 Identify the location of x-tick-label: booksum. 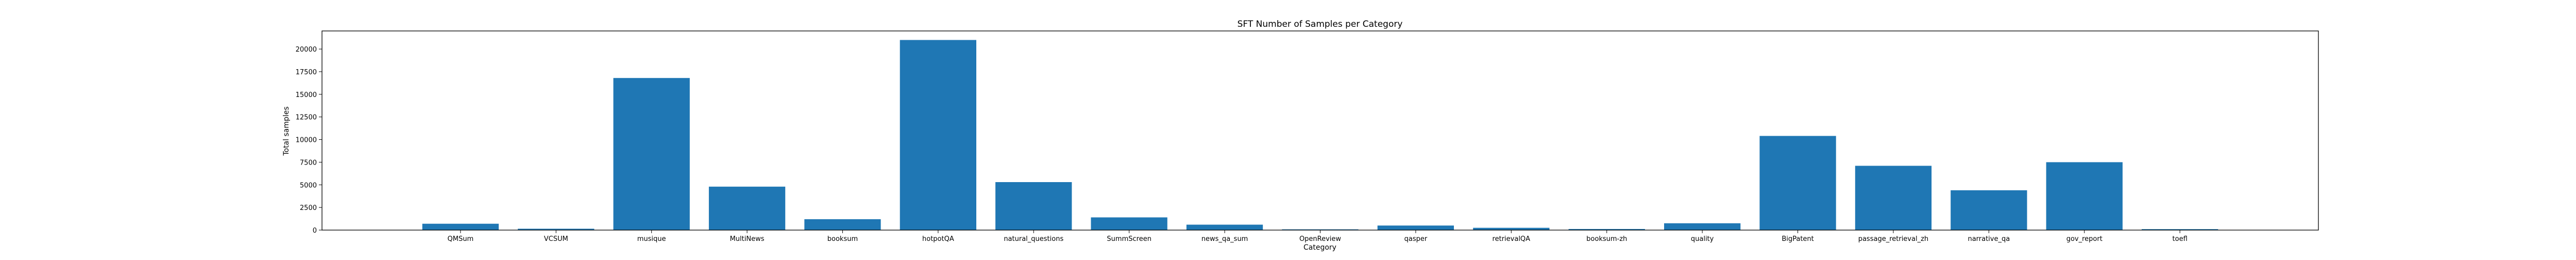
(842, 239).